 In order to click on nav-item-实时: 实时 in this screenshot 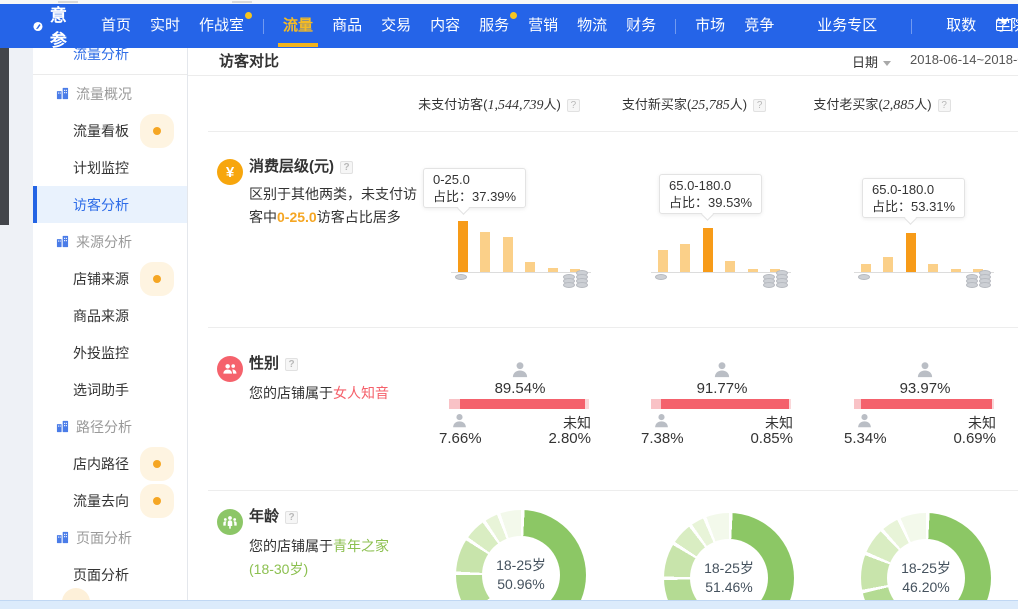, I will do `click(165, 26)`.